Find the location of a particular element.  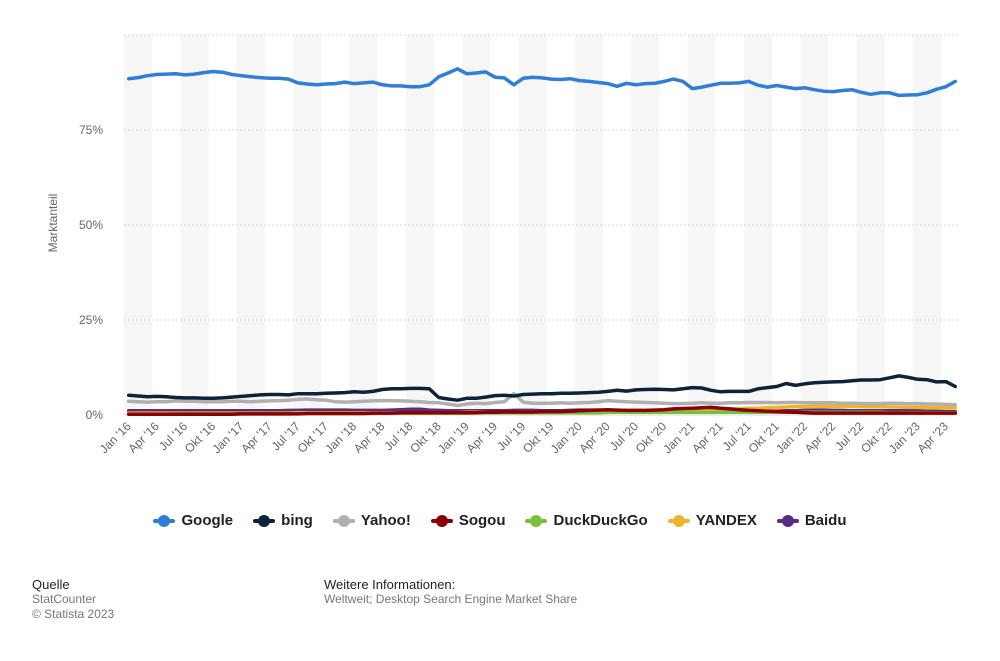

x-tick-label: Apr '20 is located at coordinates (594, 437).